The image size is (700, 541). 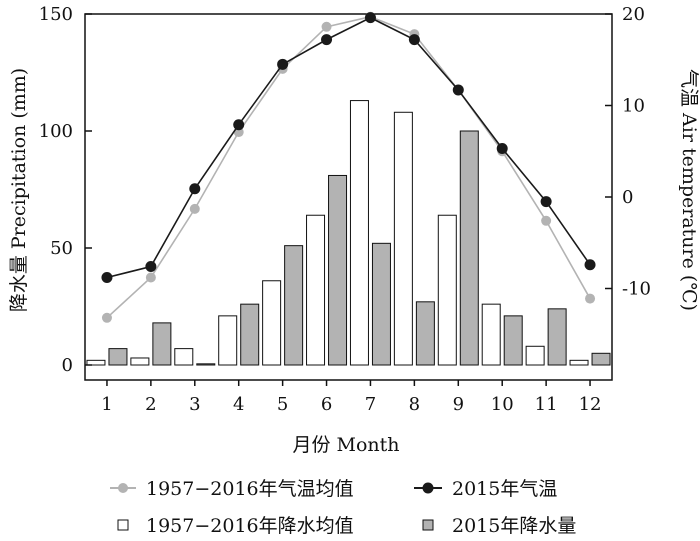 I want to click on x-tick-label: 7, so click(x=370, y=404).